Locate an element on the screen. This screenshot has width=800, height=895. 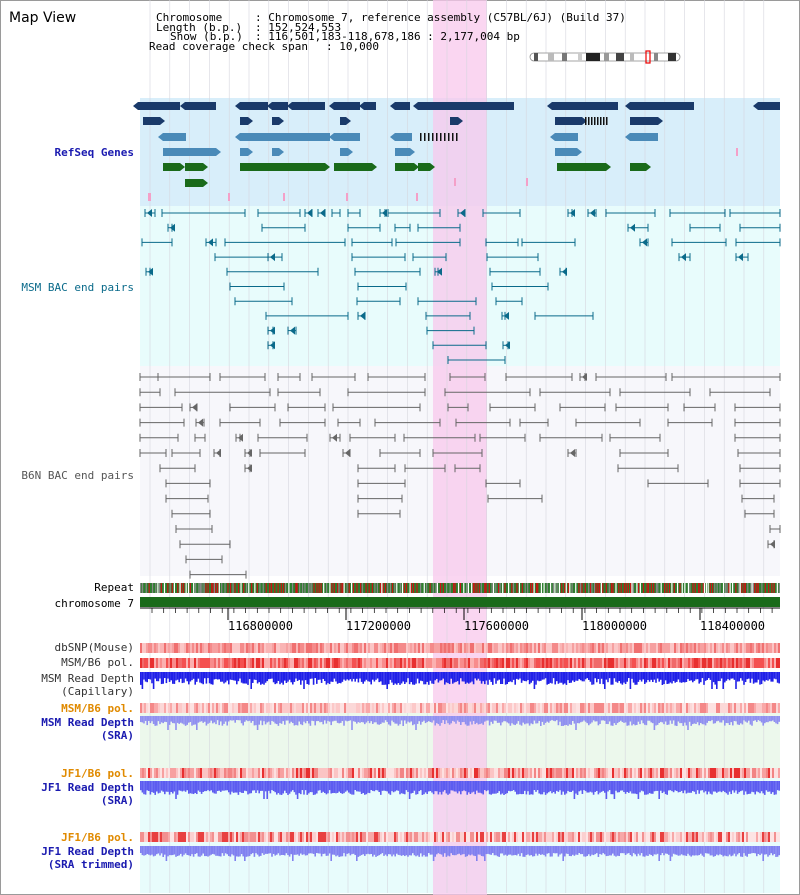
track-label-msm-b6-pol: MSM/B6 pol. is located at coordinates (97, 662).